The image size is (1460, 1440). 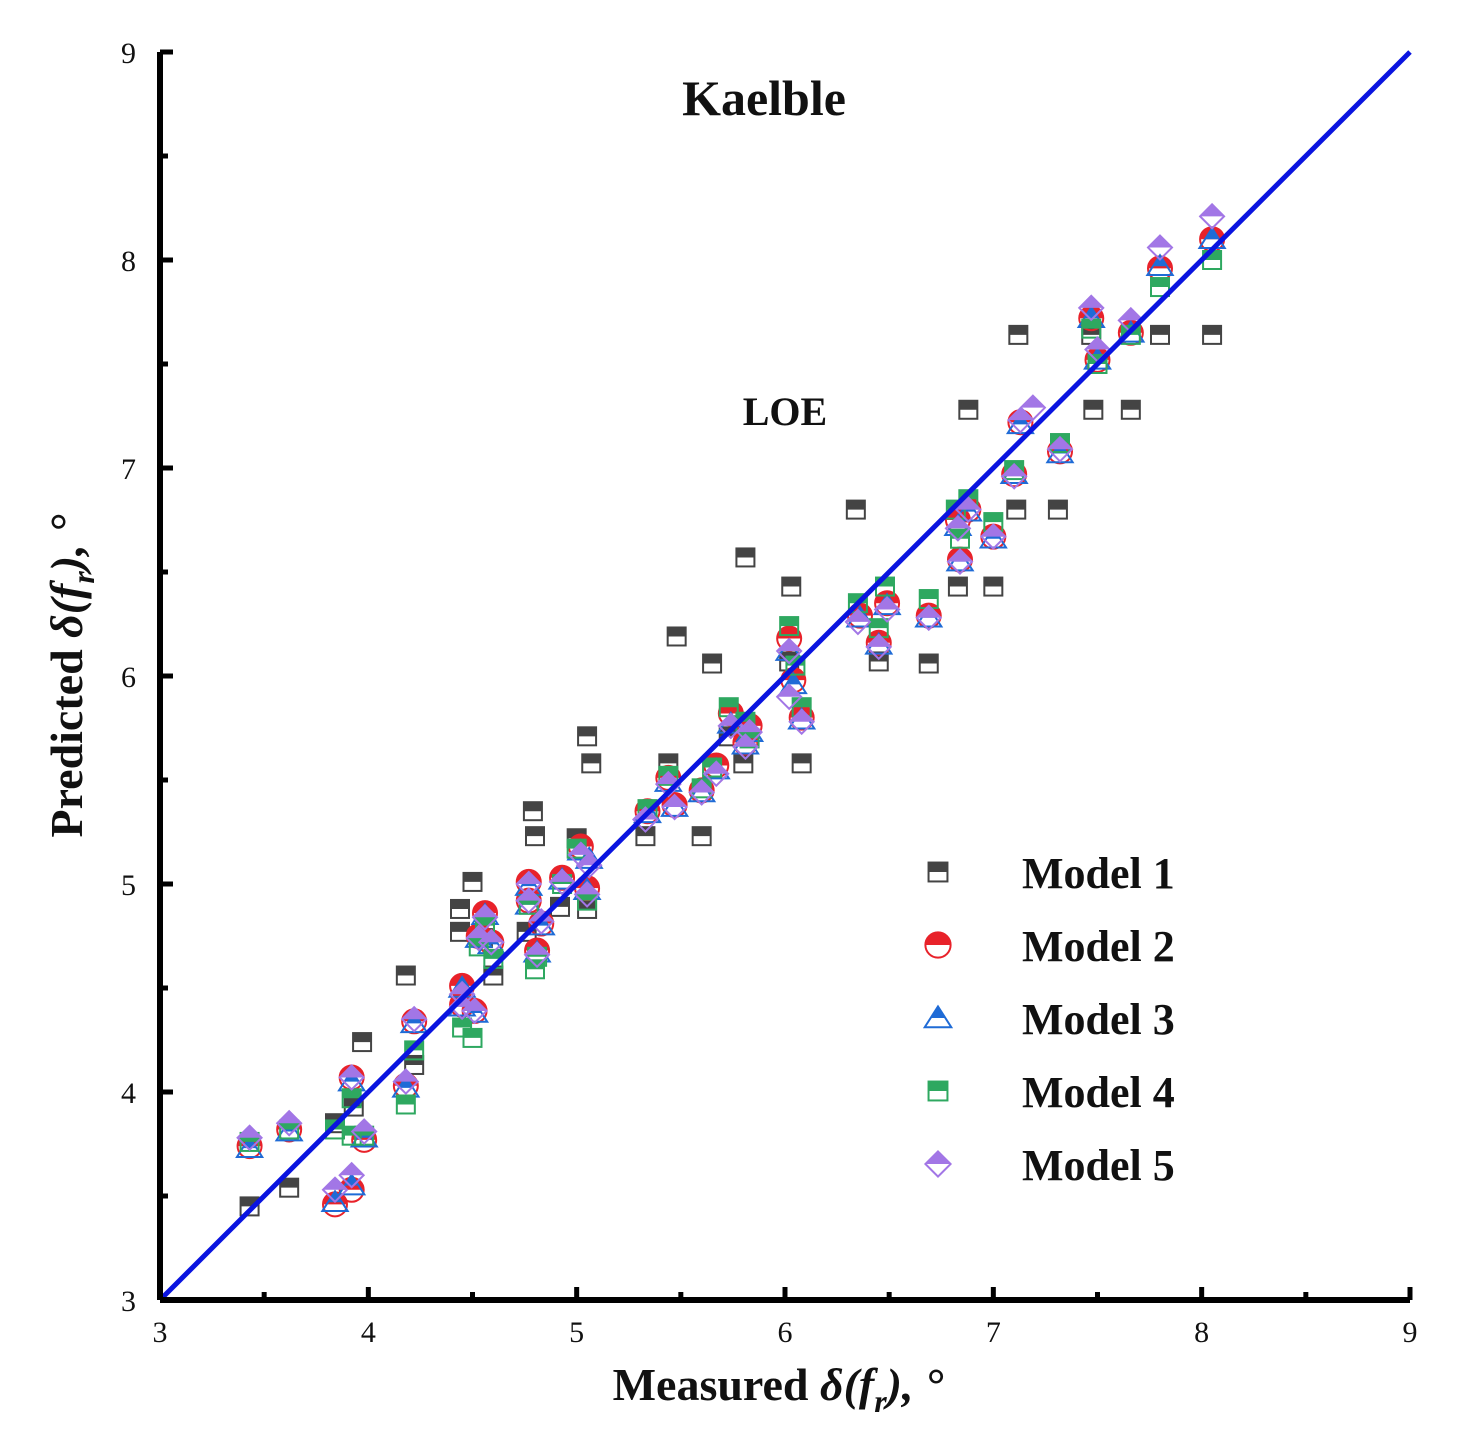 I want to click on legend-item-model-1: Model 1, so click(x=1051, y=873).